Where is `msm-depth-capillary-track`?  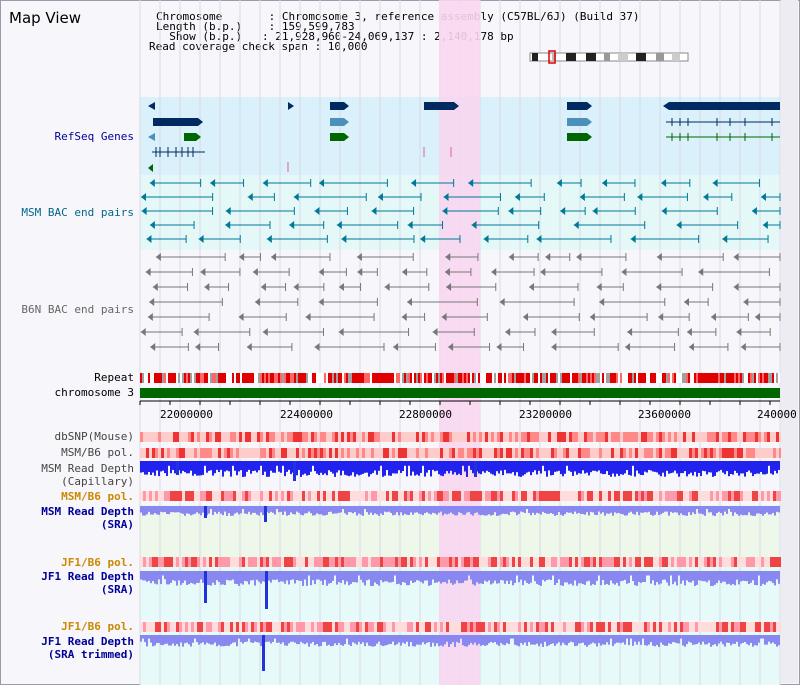
msm-depth-capillary-track is located at coordinates (460, 471).